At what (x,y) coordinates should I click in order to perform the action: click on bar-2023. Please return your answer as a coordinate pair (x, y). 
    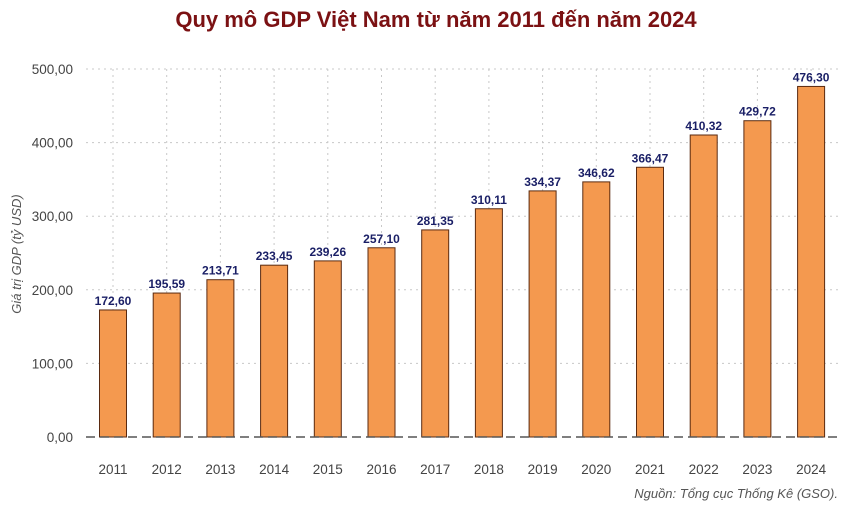
    Looking at the image, I should click on (757, 279).